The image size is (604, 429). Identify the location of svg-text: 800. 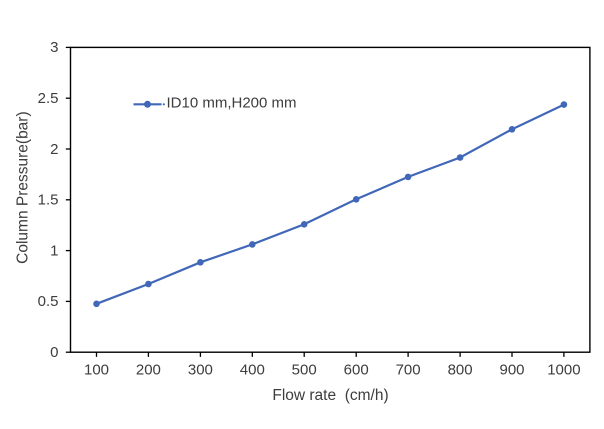
(460, 369).